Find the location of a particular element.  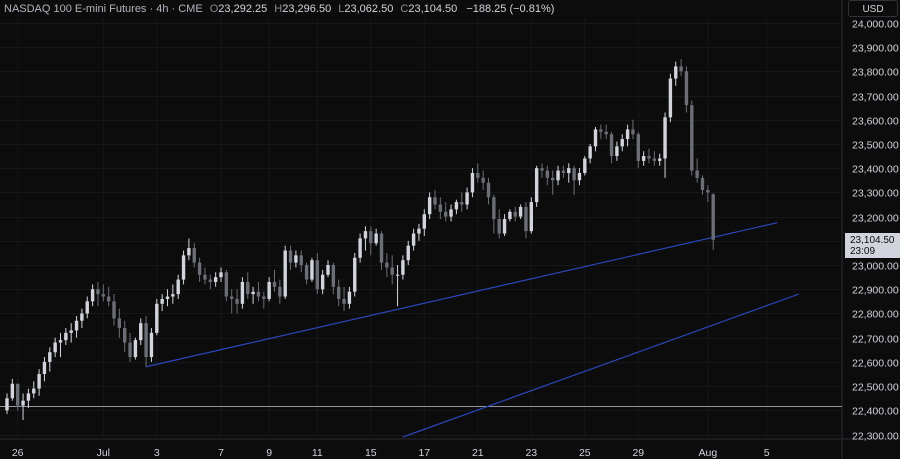

price-tick-label: 22,700.00 is located at coordinates (875, 340).